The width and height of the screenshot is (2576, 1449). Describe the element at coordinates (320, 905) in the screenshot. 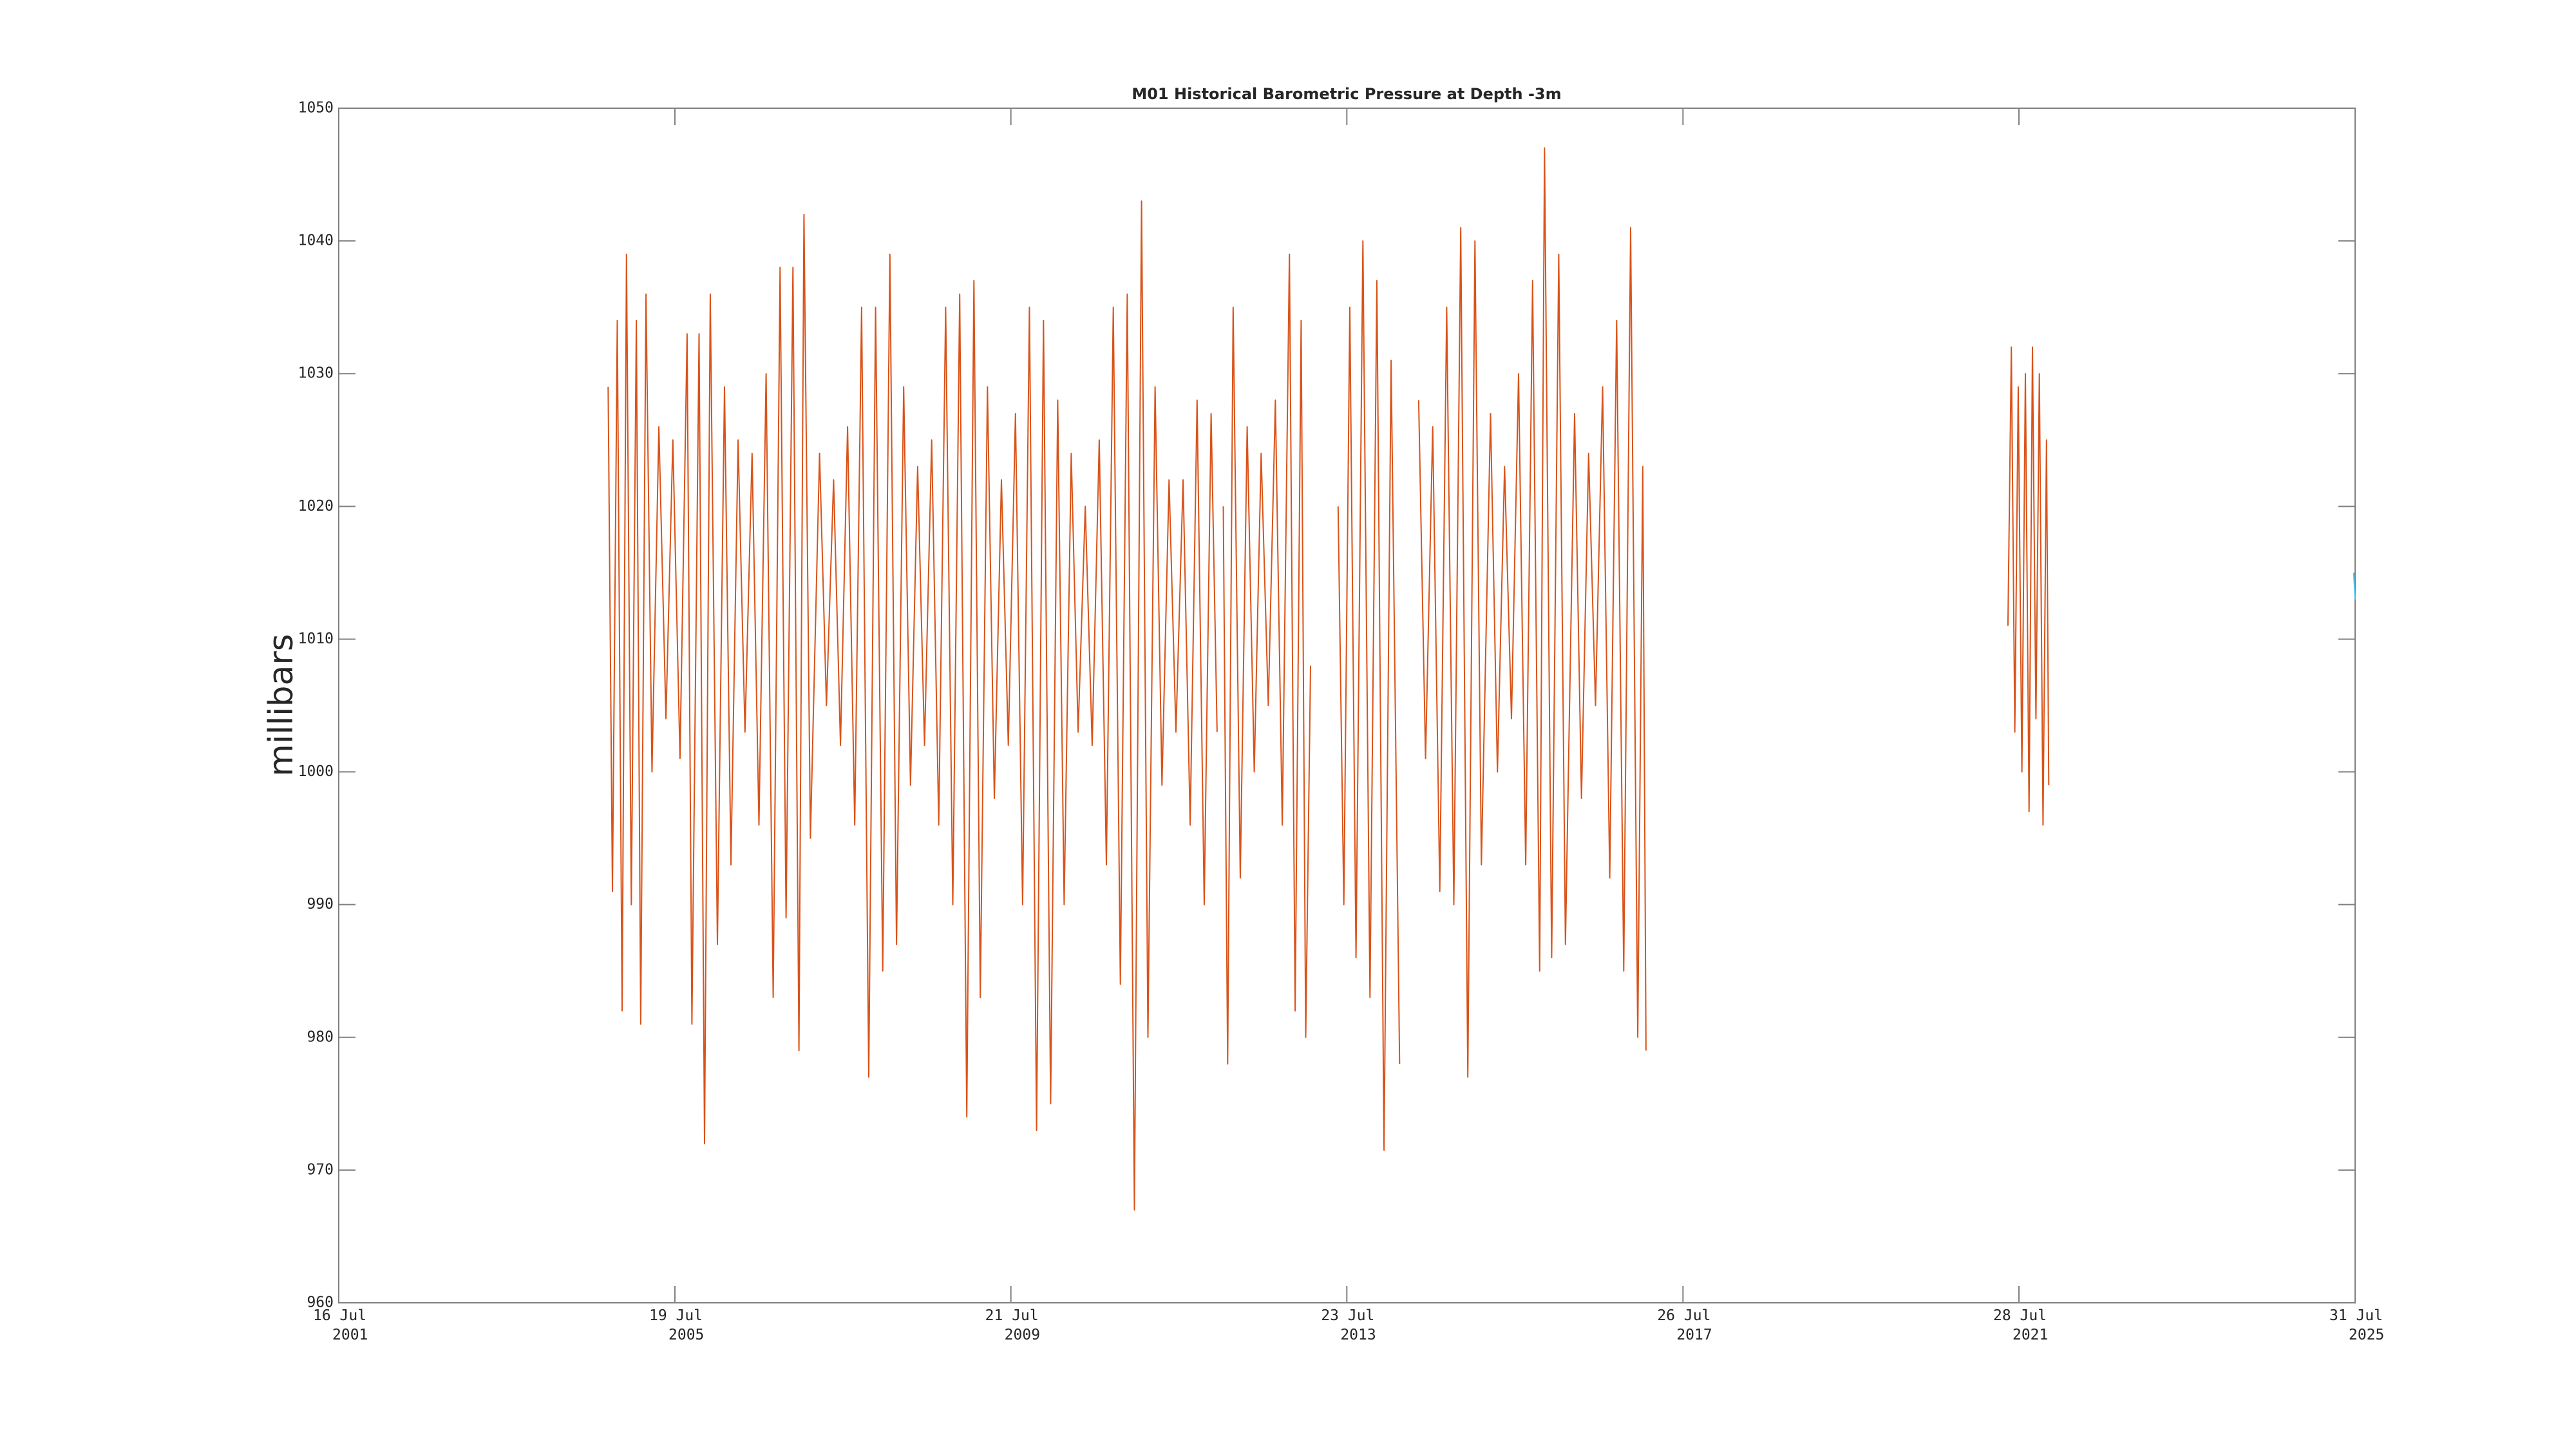

I see `y-tick-label: 990` at that location.